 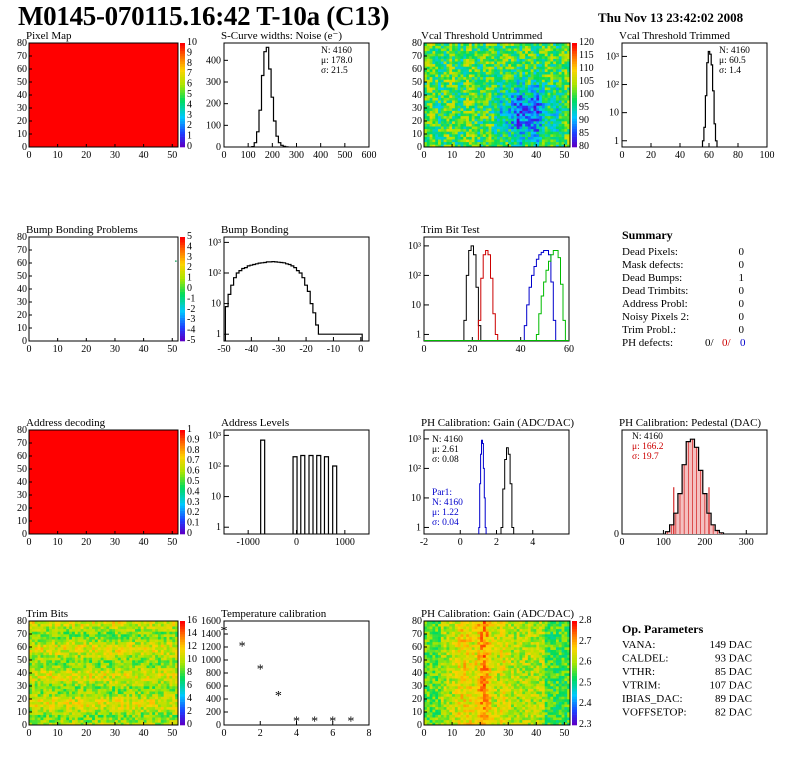 I want to click on y-tick-label: 30, so click(x=22, y=686).